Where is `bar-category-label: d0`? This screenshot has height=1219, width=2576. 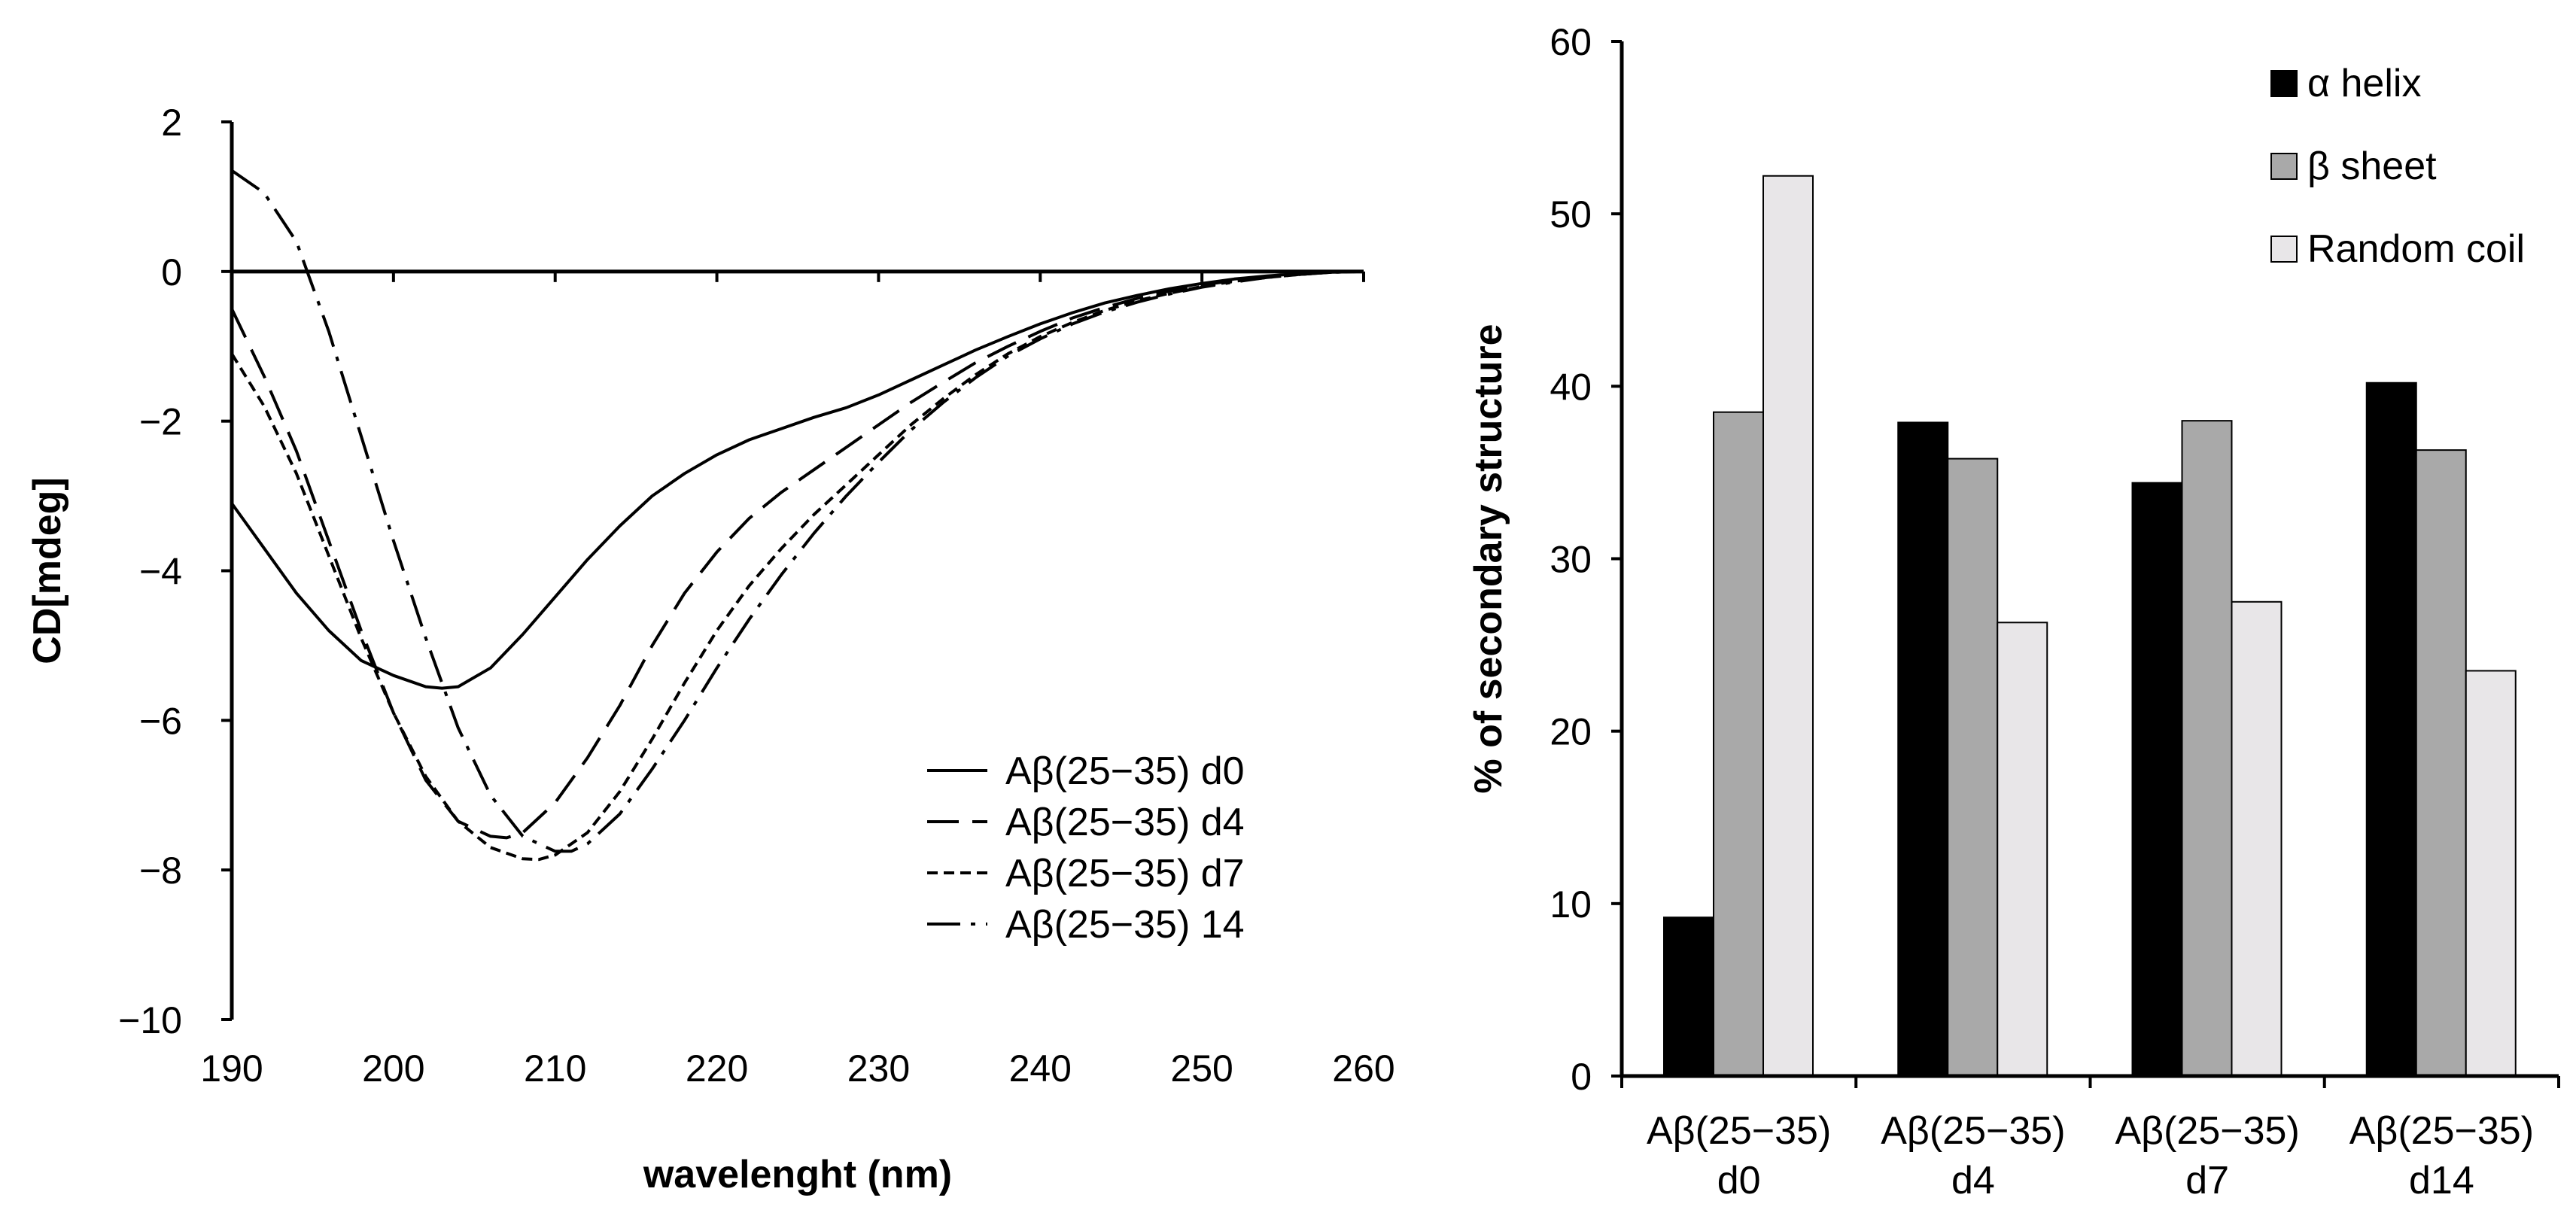
bar-category-label: d0 is located at coordinates (1739, 1180).